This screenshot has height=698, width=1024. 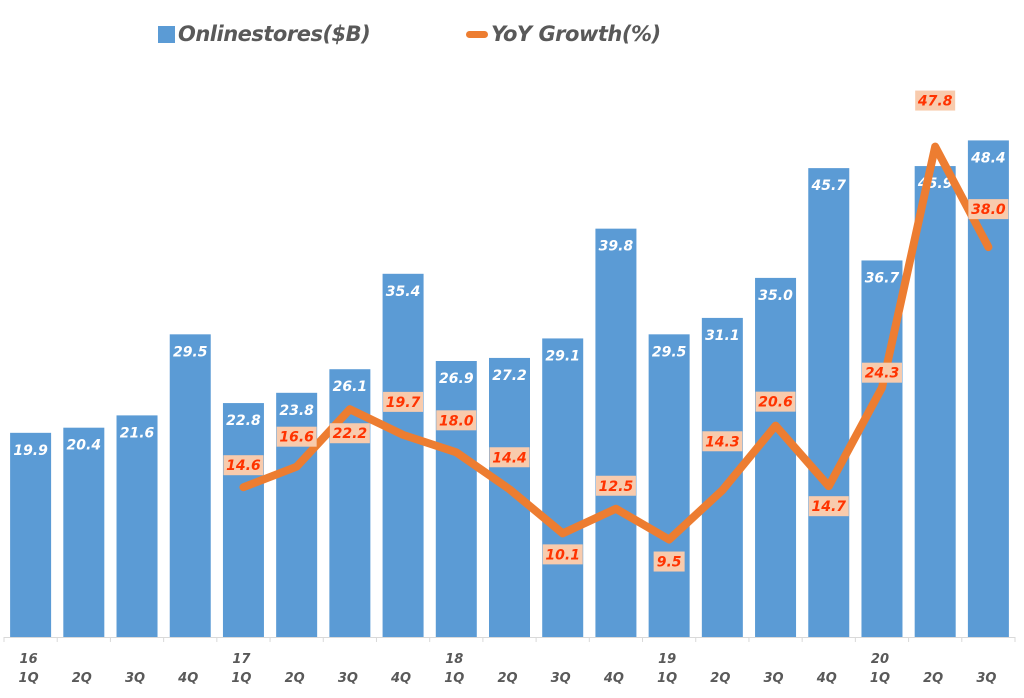 I want to click on x-tick-label-6: 3Q, so click(x=348, y=678).